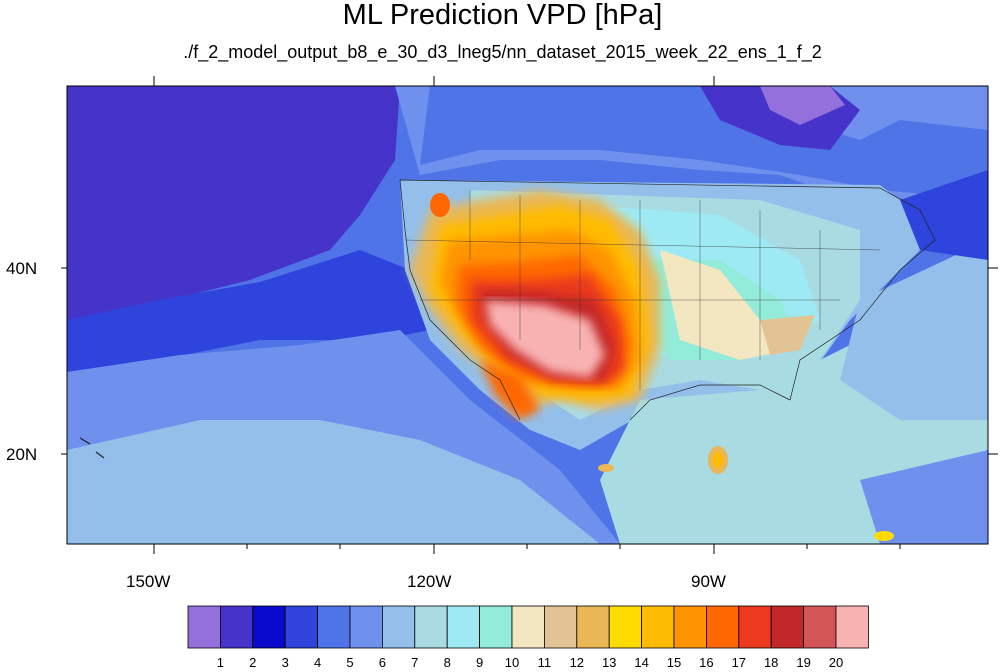  Describe the element at coordinates (22, 454) in the screenshot. I see `lat-label-20n: 20N` at that location.